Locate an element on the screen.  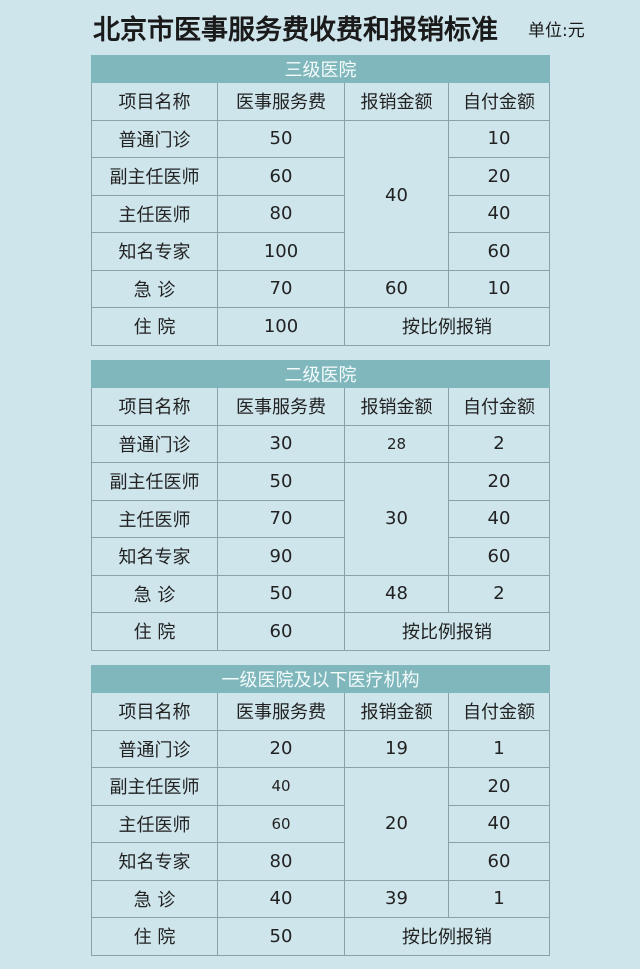
table-row: 住 院 50 按比例报销 is located at coordinates (320, 936).